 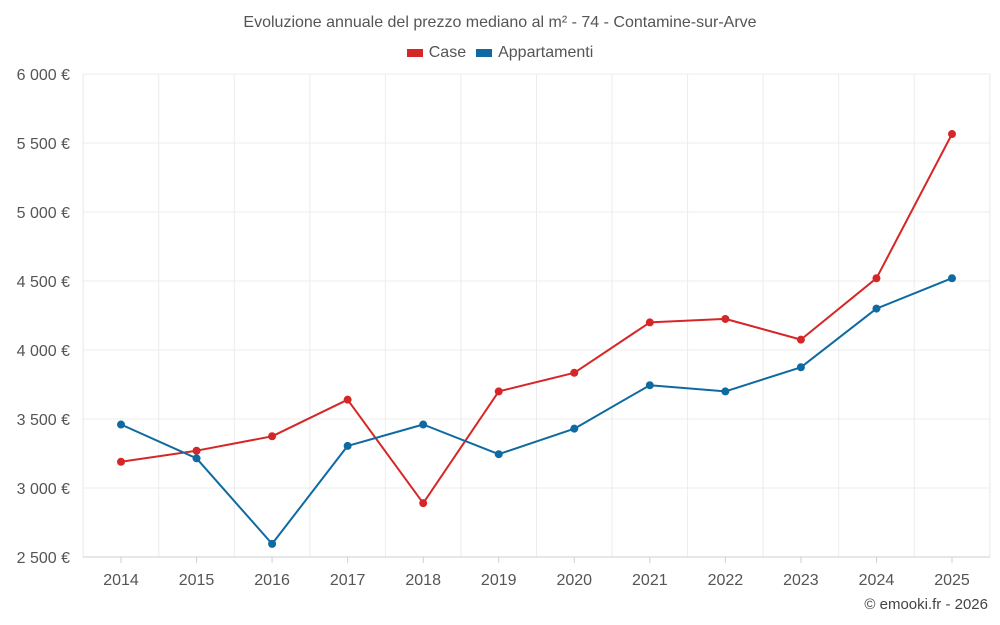 I want to click on x-tick-label: 2018, so click(x=423, y=580).